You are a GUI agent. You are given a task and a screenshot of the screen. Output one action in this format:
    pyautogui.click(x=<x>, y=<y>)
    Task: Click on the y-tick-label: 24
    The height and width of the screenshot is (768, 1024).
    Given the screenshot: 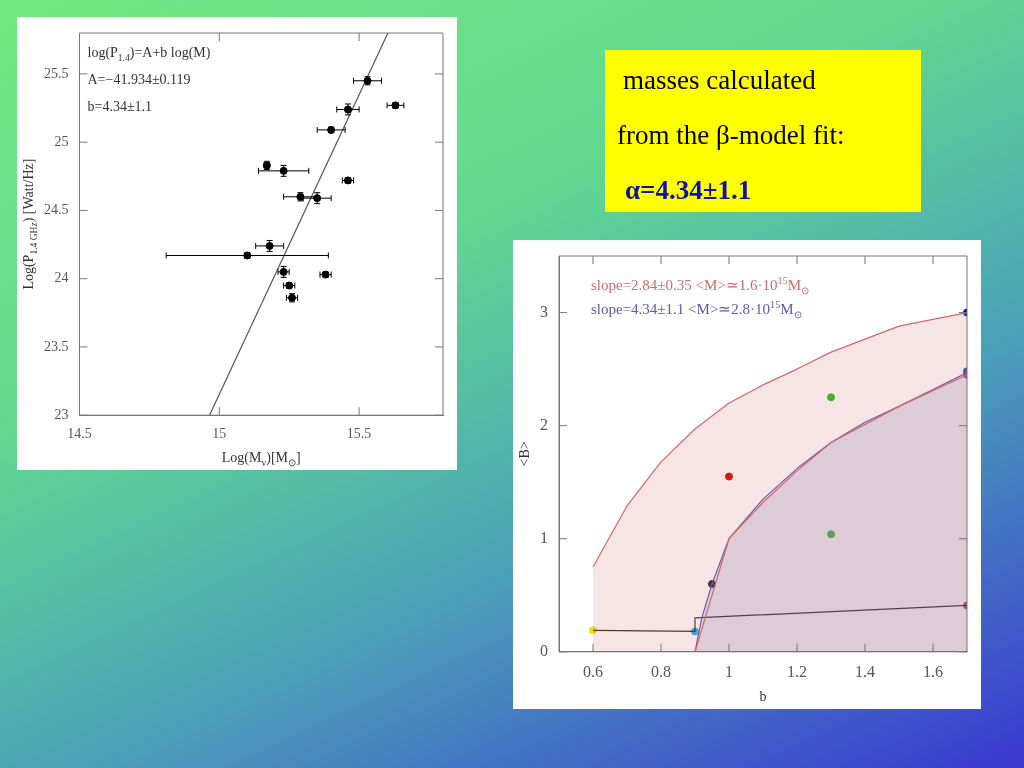 What is the action you would take?
    pyautogui.click(x=61, y=278)
    